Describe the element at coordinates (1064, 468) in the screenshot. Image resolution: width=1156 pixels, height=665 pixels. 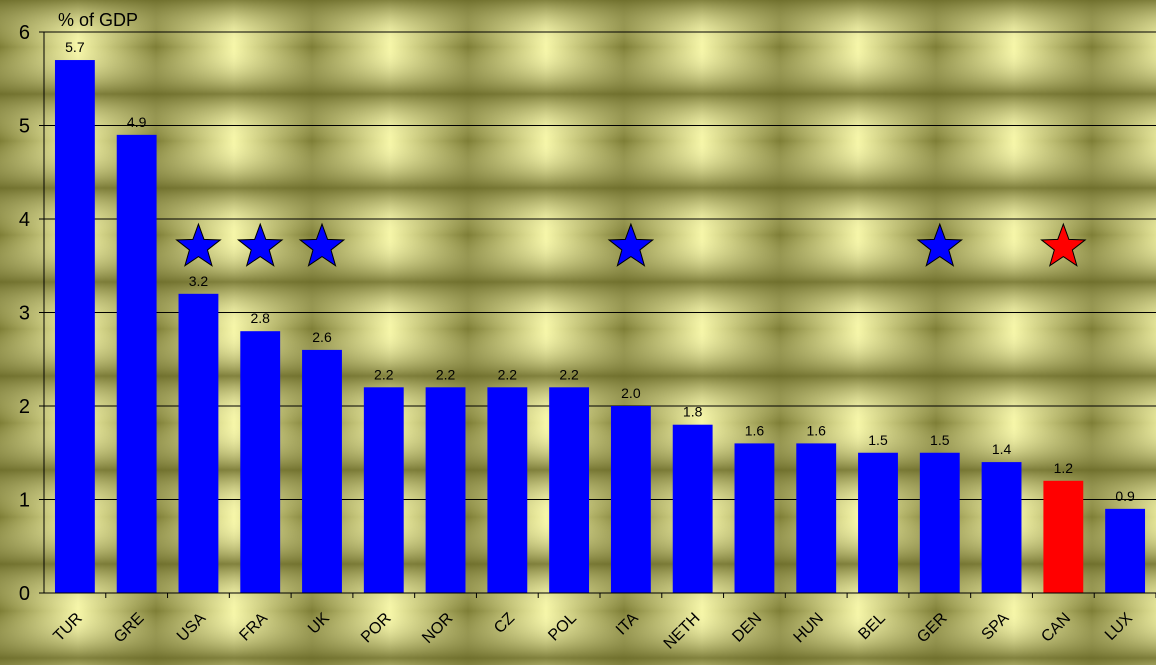
I see `data-label-can: 1.2` at that location.